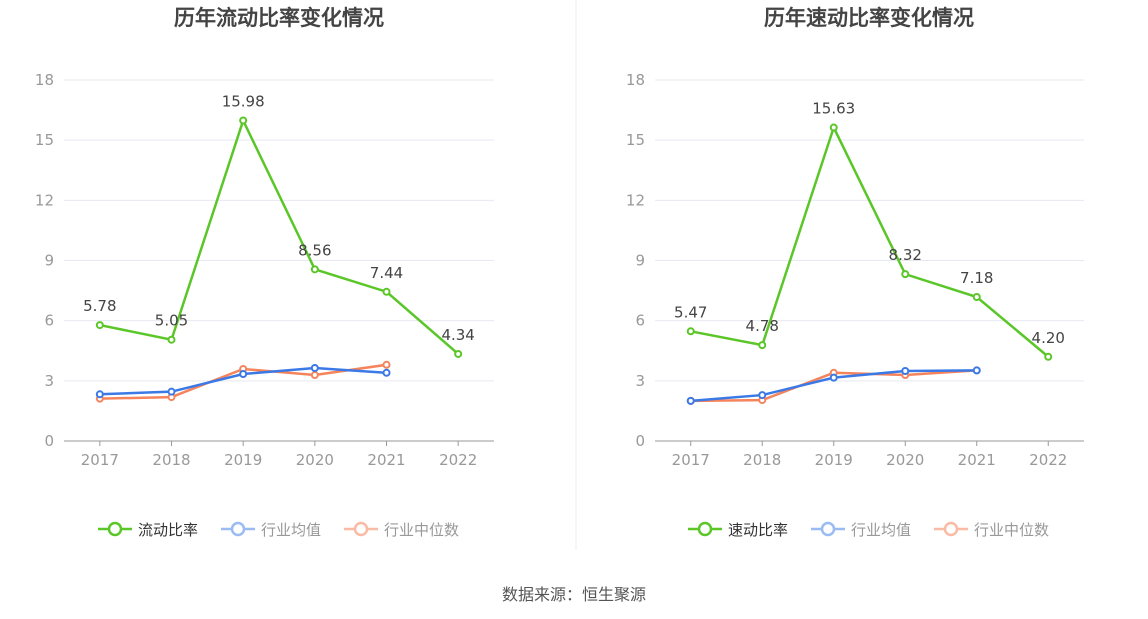 This screenshot has width=1148, height=619. What do you see at coordinates (171, 321) in the screenshot?
I see `data-label: 5.05` at bounding box center [171, 321].